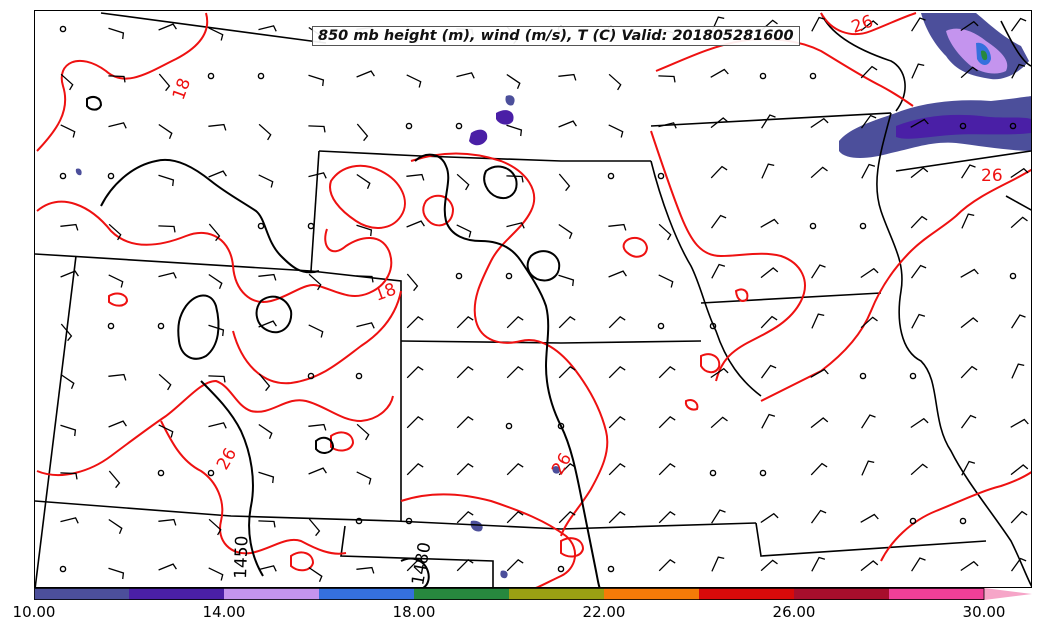 The width and height of the screenshot is (1041, 633). I want to click on temp-contour-west, so click(122, 82).